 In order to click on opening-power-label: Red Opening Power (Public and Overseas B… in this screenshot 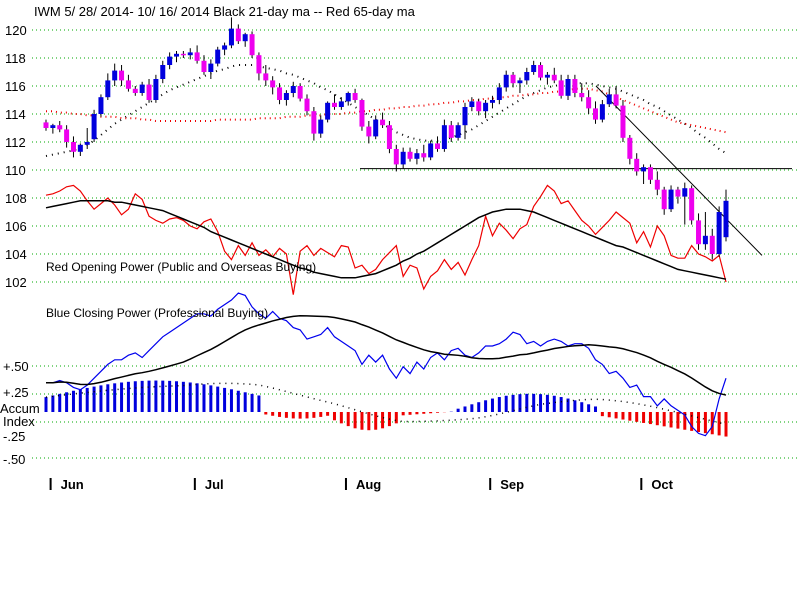, I will do `click(181, 267)`.